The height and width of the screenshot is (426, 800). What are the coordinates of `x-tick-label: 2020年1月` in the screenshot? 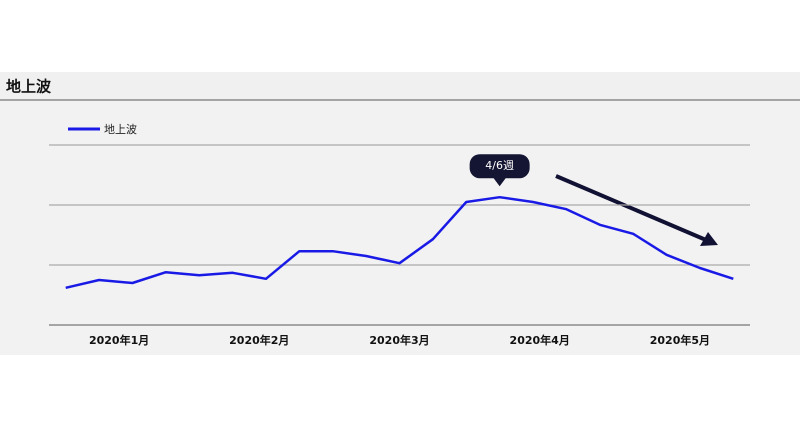 It's located at (119, 340).